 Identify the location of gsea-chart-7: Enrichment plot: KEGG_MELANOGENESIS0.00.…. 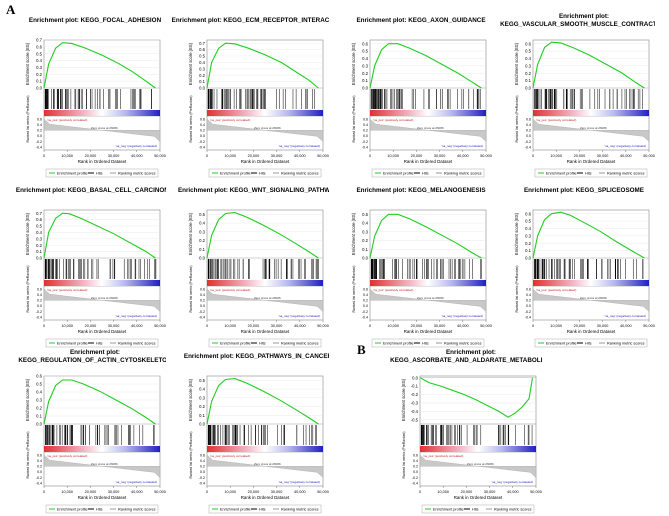
(421, 267).